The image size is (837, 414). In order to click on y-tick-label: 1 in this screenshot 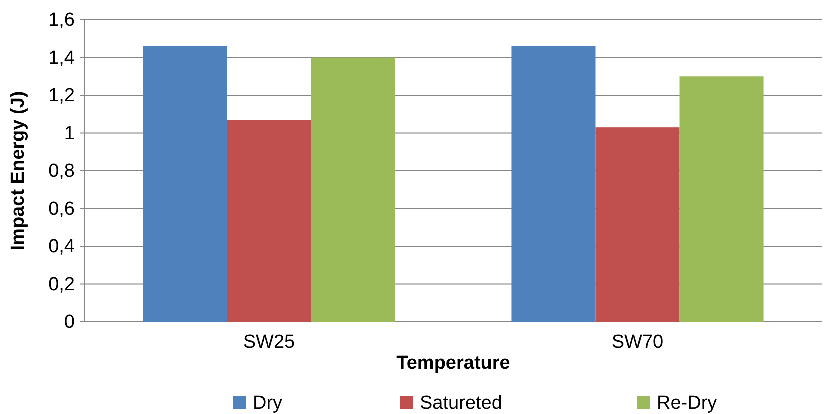, I will do `click(69, 133)`.